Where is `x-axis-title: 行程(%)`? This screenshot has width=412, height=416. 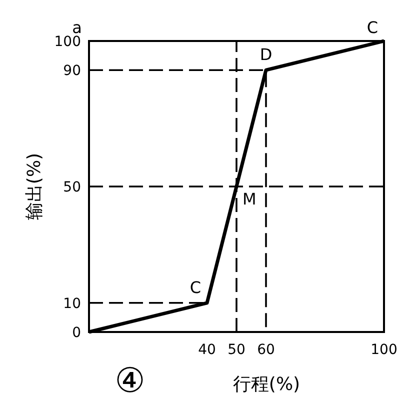 x-axis-title: 行程(%) is located at coordinates (266, 384).